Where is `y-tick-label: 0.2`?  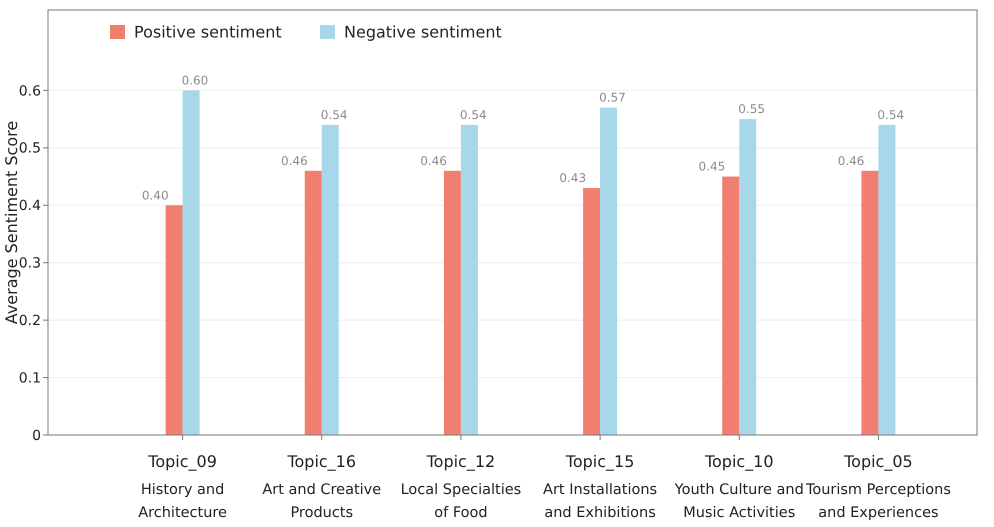 y-tick-label: 0.2 is located at coordinates (29, 321).